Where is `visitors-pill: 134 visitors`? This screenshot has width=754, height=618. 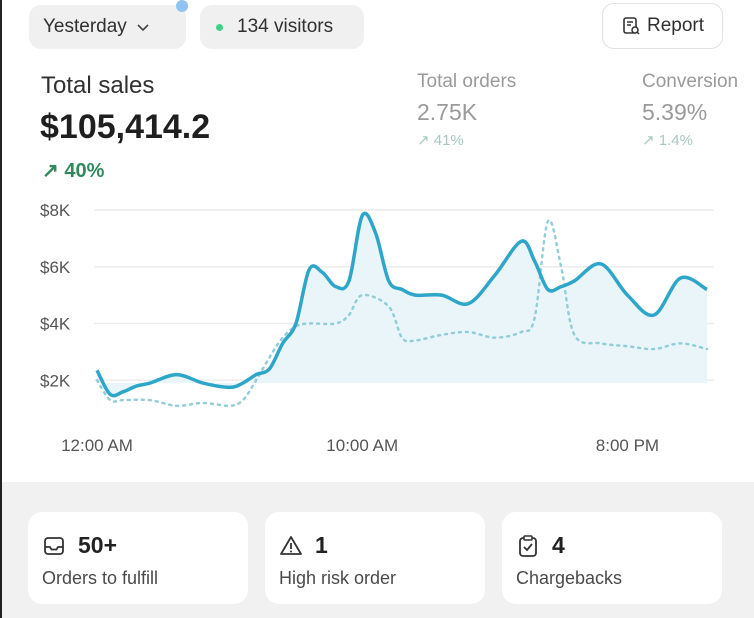
visitors-pill: 134 visitors is located at coordinates (282, 27).